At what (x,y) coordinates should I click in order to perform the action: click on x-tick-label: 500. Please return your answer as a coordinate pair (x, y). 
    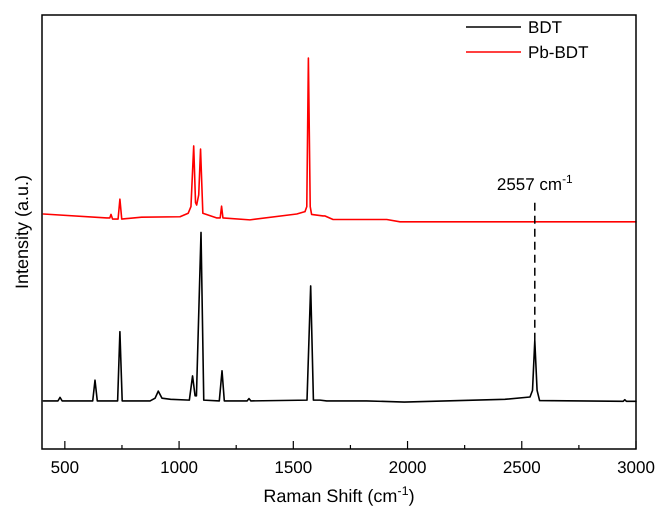
    Looking at the image, I should click on (65, 467).